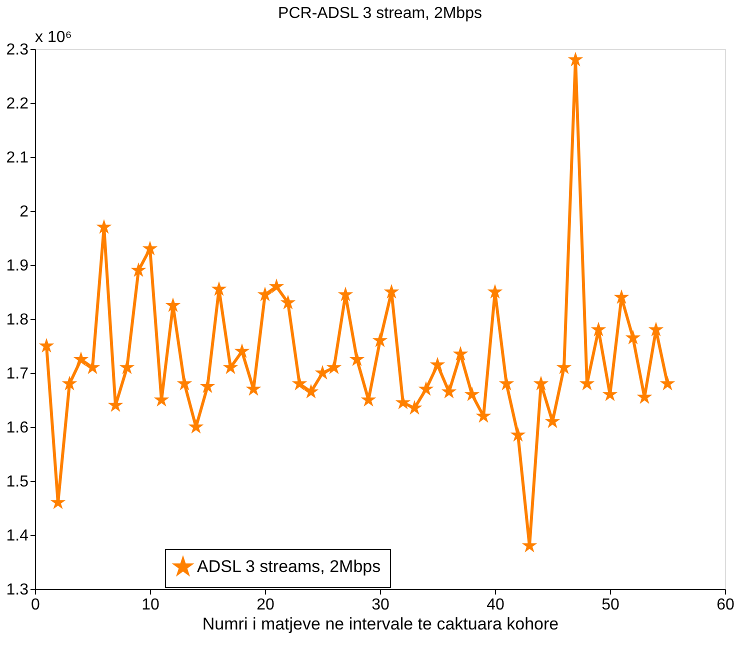 The image size is (756, 650). Describe the element at coordinates (17, 482) in the screenshot. I see `y-tick-label: 1.5` at that location.